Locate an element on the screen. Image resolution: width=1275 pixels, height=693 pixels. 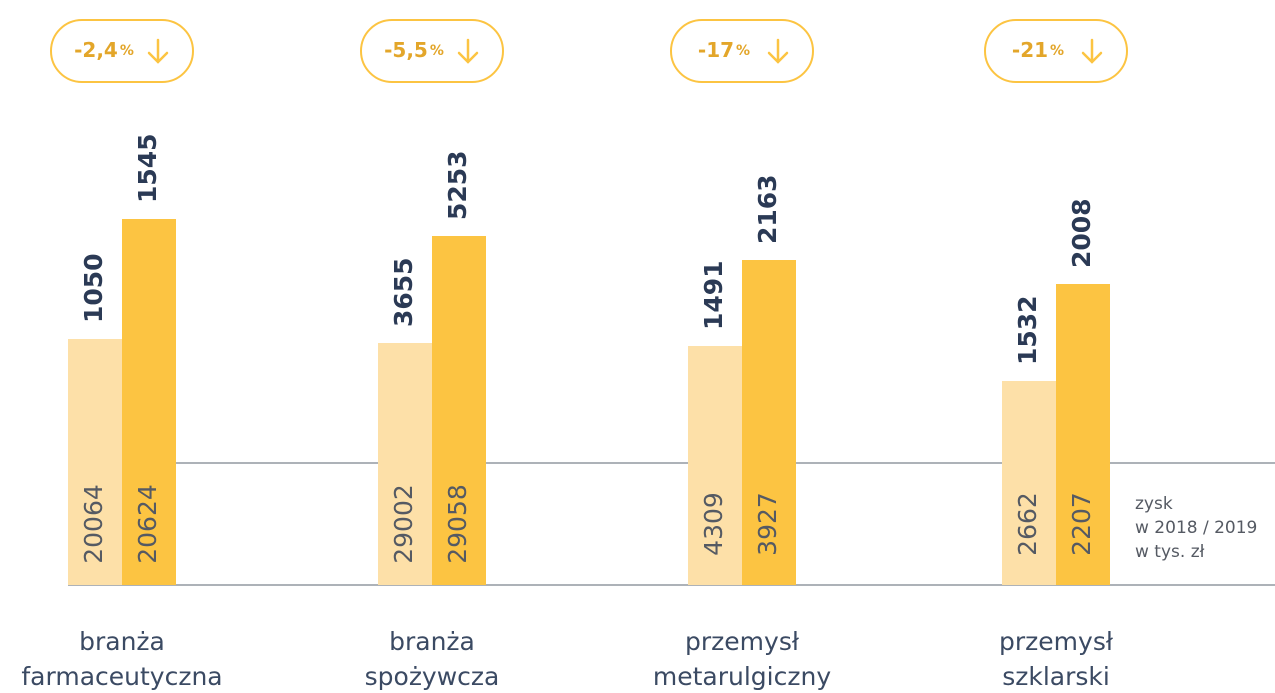
legend-text: w 2018 / 2019 is located at coordinates (1196, 528).